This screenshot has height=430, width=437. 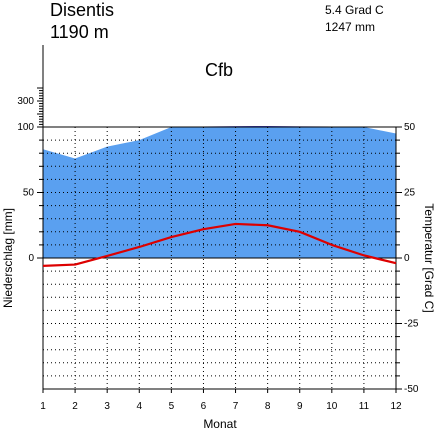 I want to click on month-tick-label: 7, so click(x=236, y=406).